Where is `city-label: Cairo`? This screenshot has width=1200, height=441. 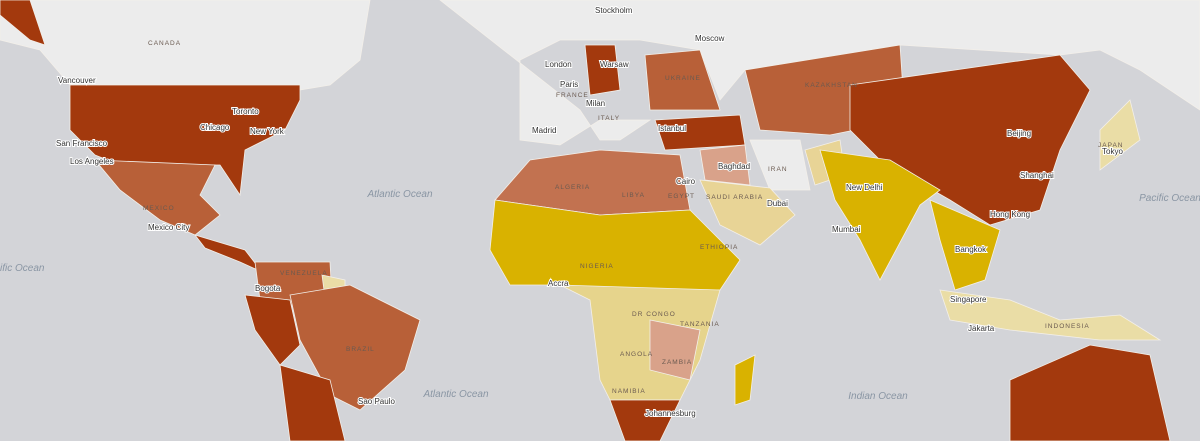
city-label: Cairo is located at coordinates (686, 181).